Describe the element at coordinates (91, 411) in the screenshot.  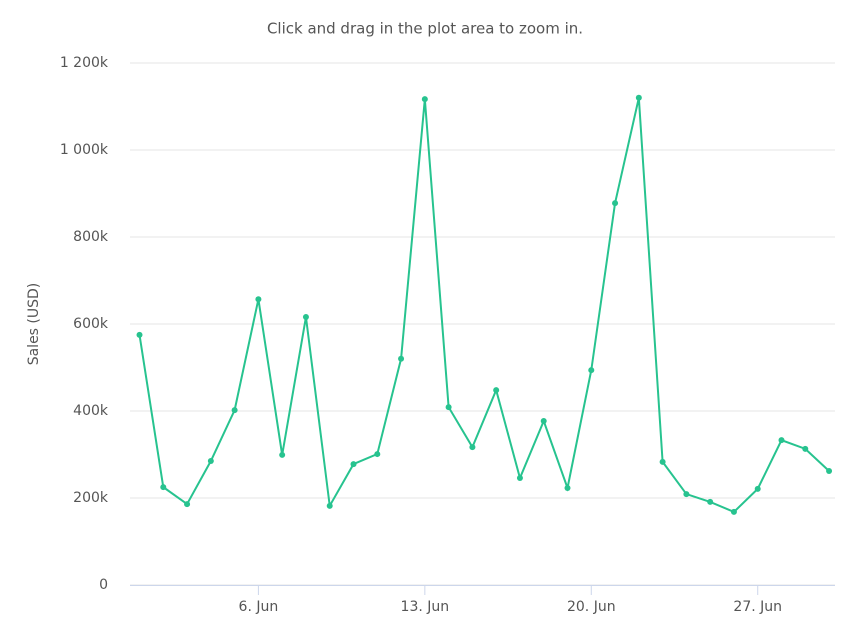
I see `y-tick-label: 400k` at that location.